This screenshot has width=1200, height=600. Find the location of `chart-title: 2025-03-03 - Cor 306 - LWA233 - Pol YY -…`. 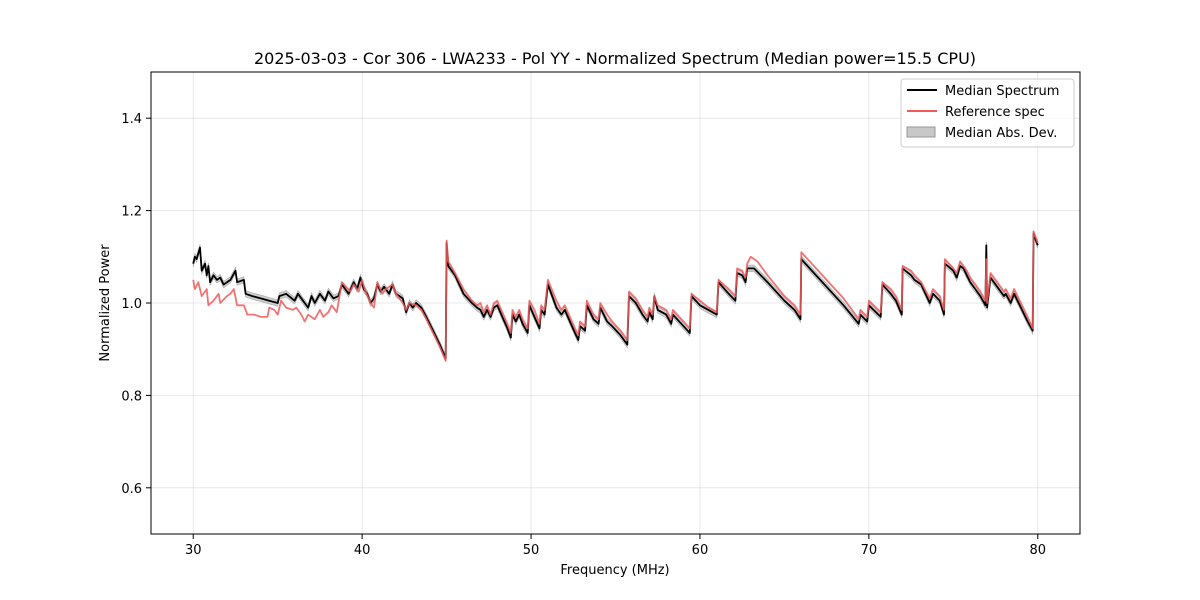

chart-title: 2025-03-03 - Cor 306 - LWA233 - Pol YY -… is located at coordinates (615, 58).